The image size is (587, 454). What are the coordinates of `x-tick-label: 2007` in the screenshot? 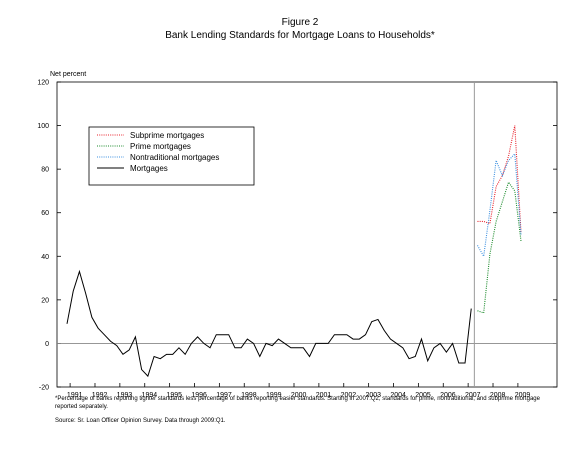 It's located at (473, 395).